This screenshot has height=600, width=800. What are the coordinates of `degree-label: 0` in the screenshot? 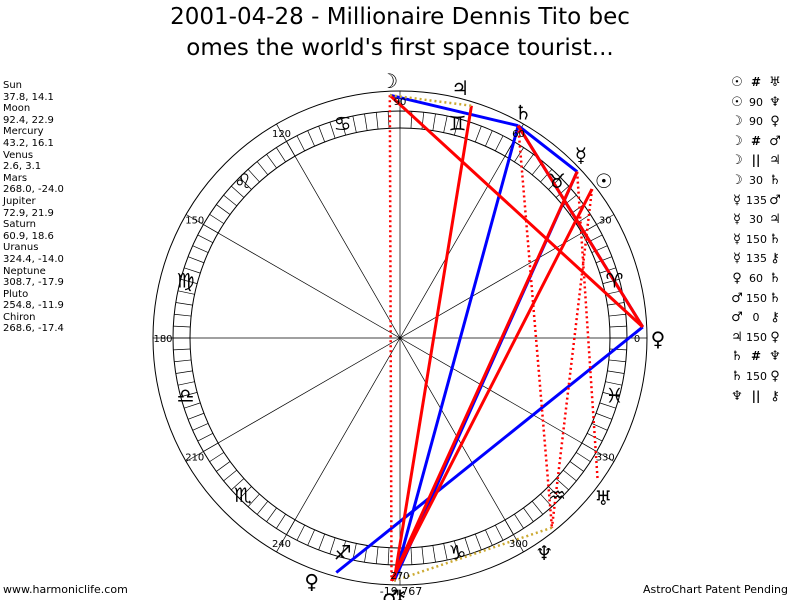 It's located at (637, 339).